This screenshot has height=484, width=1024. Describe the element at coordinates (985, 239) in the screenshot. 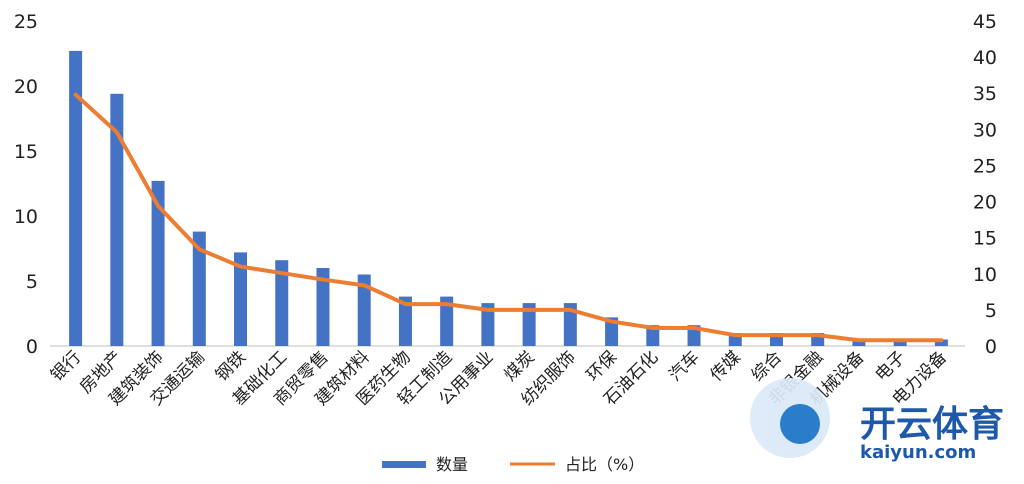

I see `right-tick-label: 15` at that location.